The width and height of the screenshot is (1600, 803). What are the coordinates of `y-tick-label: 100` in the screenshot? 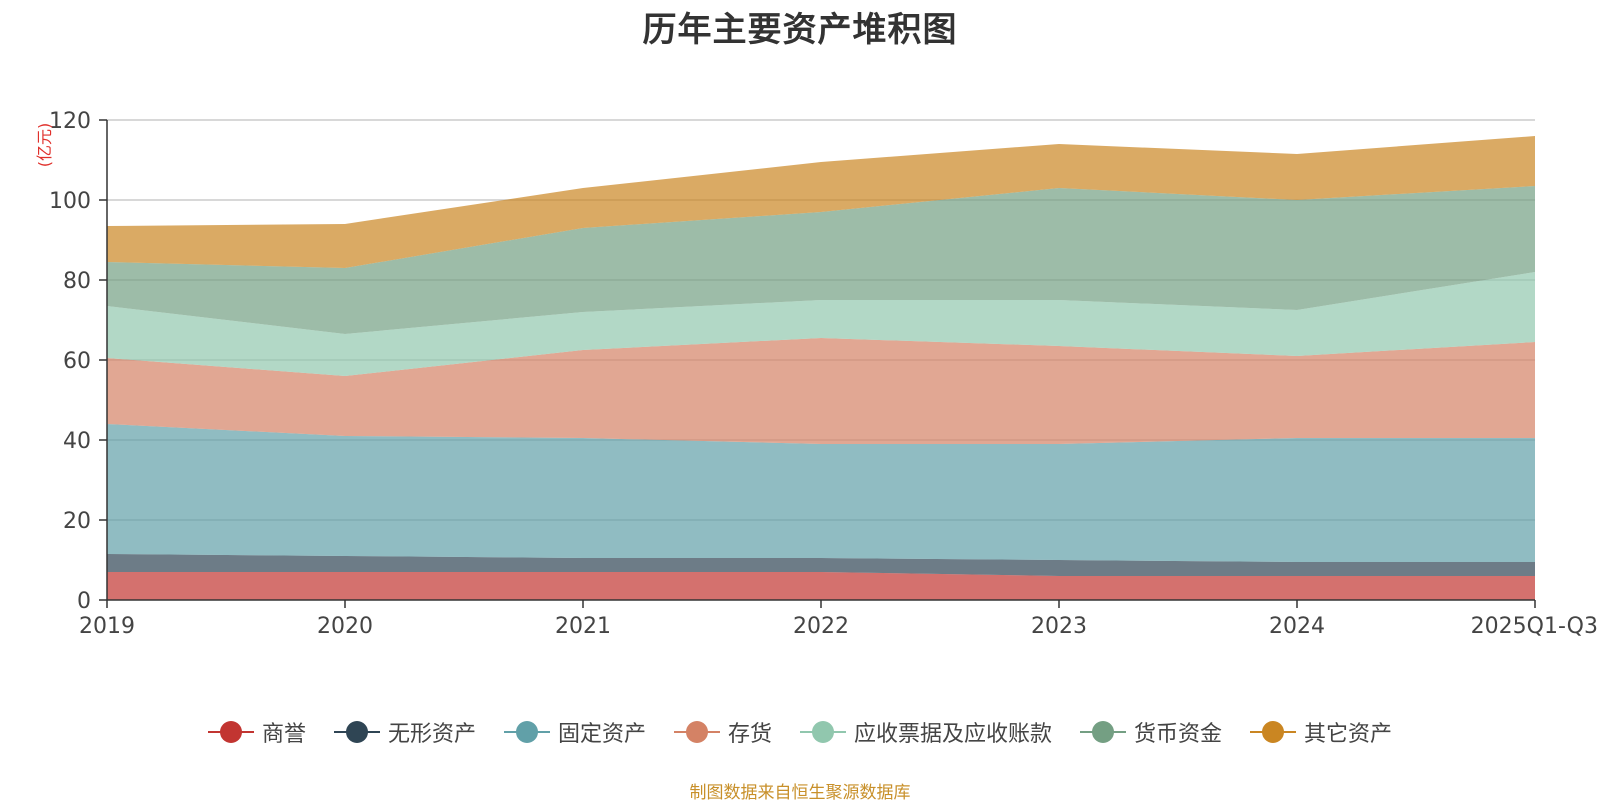 It's located at (70, 201).